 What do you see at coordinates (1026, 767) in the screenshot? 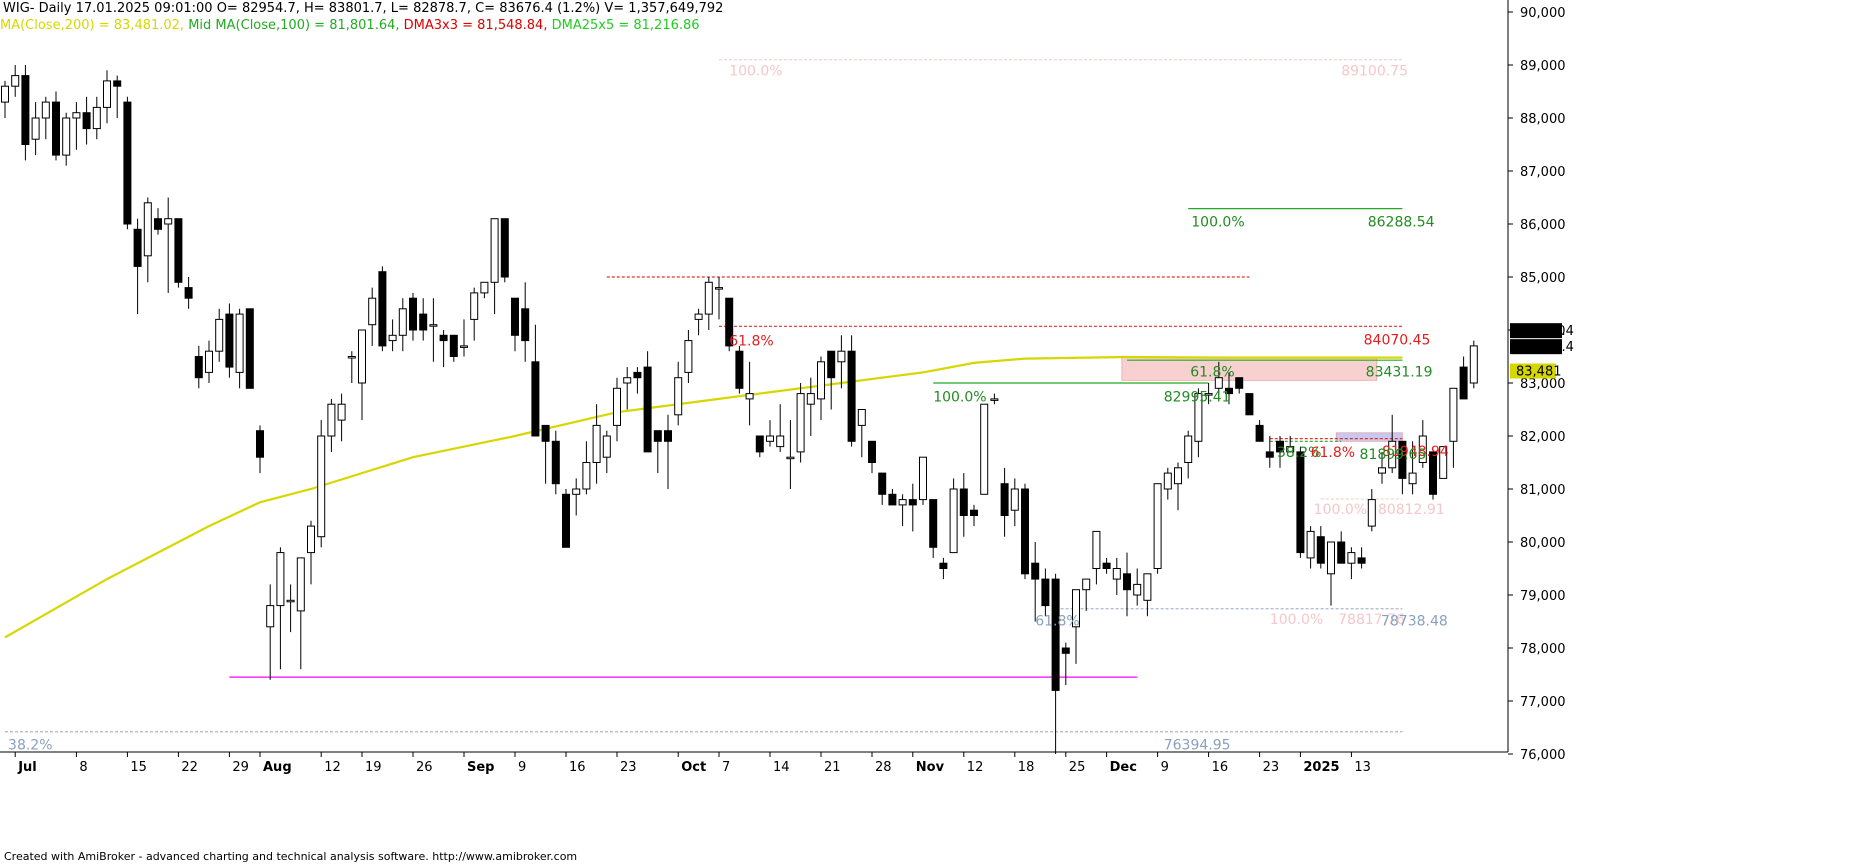
I see `x-tick-label: 18` at bounding box center [1026, 767].